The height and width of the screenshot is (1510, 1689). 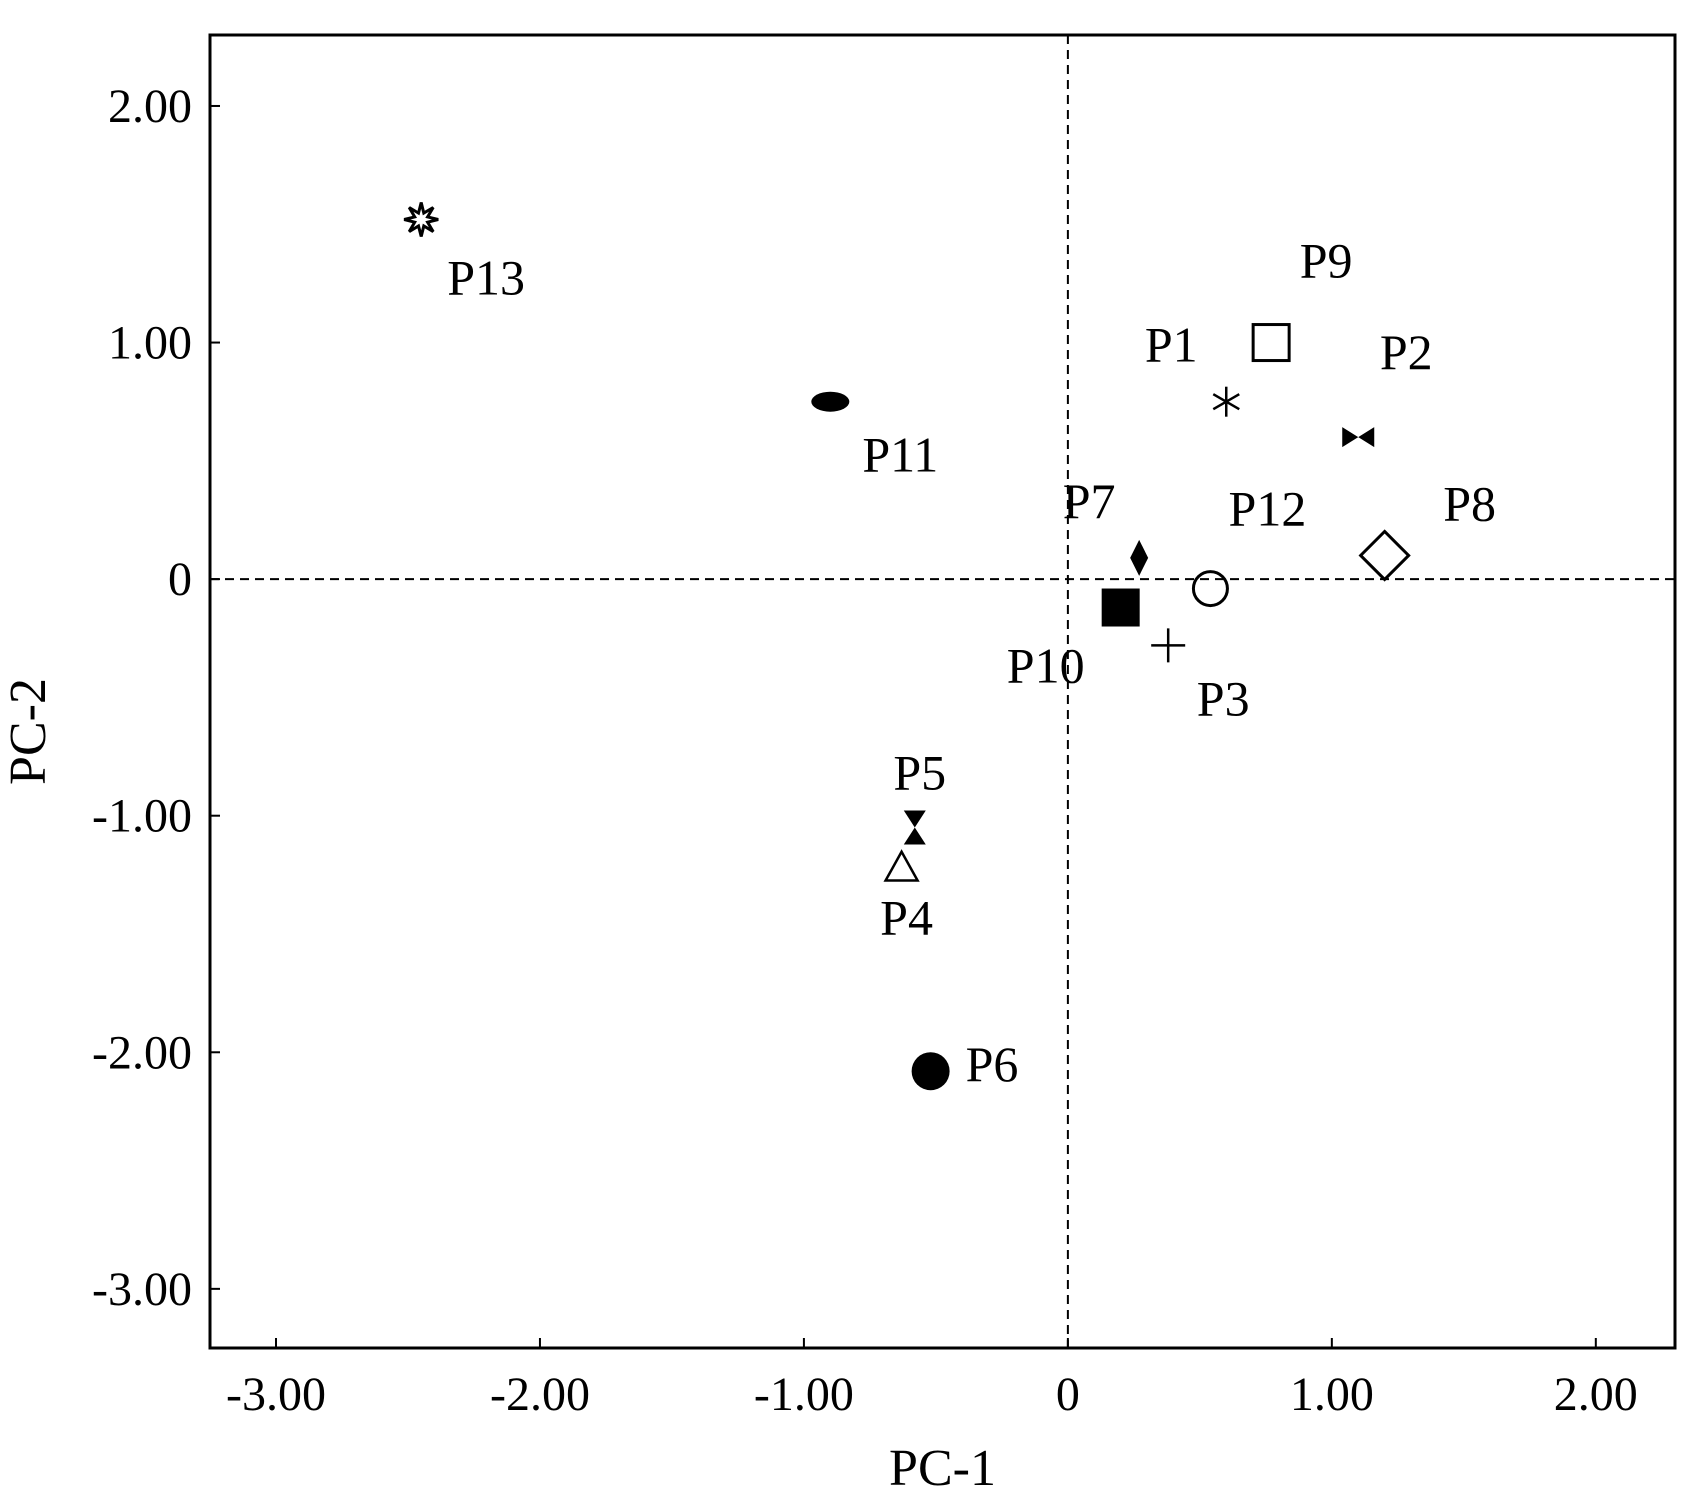 I want to click on point-marker-p7, so click(x=1139, y=557).